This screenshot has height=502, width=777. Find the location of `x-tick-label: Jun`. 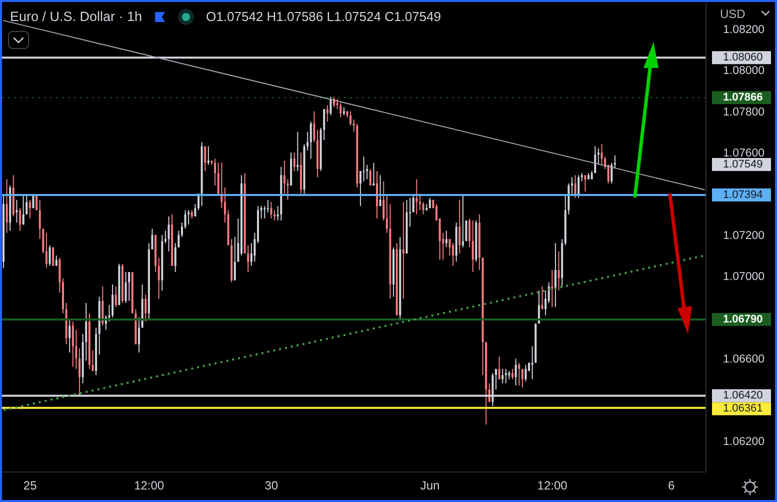

x-tick-label: Jun is located at coordinates (430, 485).